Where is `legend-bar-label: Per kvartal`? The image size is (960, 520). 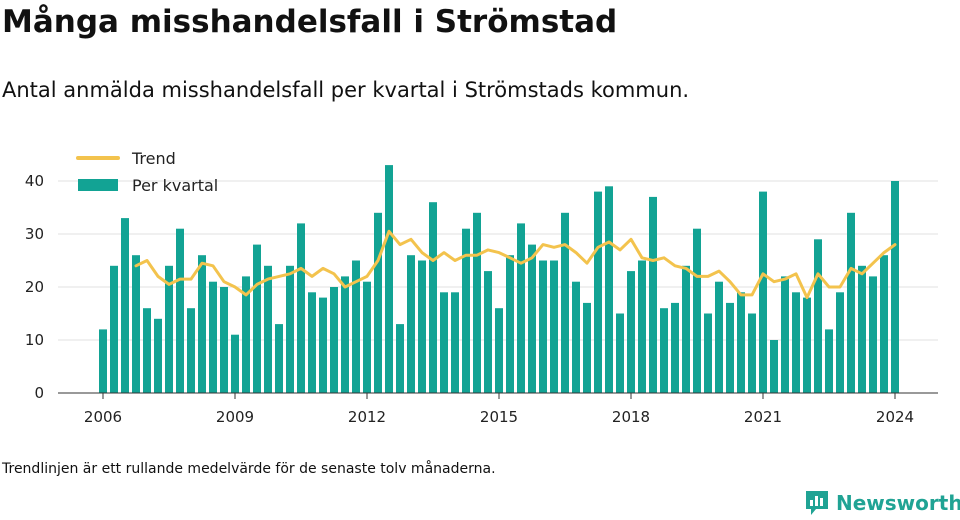
legend-bar-label: Per kvartal is located at coordinates (175, 185).